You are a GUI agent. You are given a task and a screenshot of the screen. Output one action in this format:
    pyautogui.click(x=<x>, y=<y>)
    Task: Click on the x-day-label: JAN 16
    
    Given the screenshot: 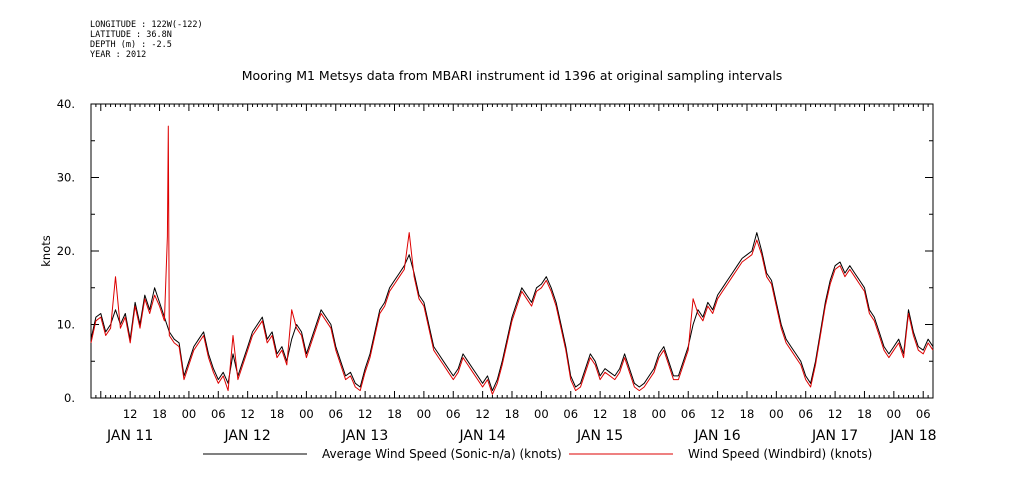 What is the action you would take?
    pyautogui.click(x=717, y=436)
    